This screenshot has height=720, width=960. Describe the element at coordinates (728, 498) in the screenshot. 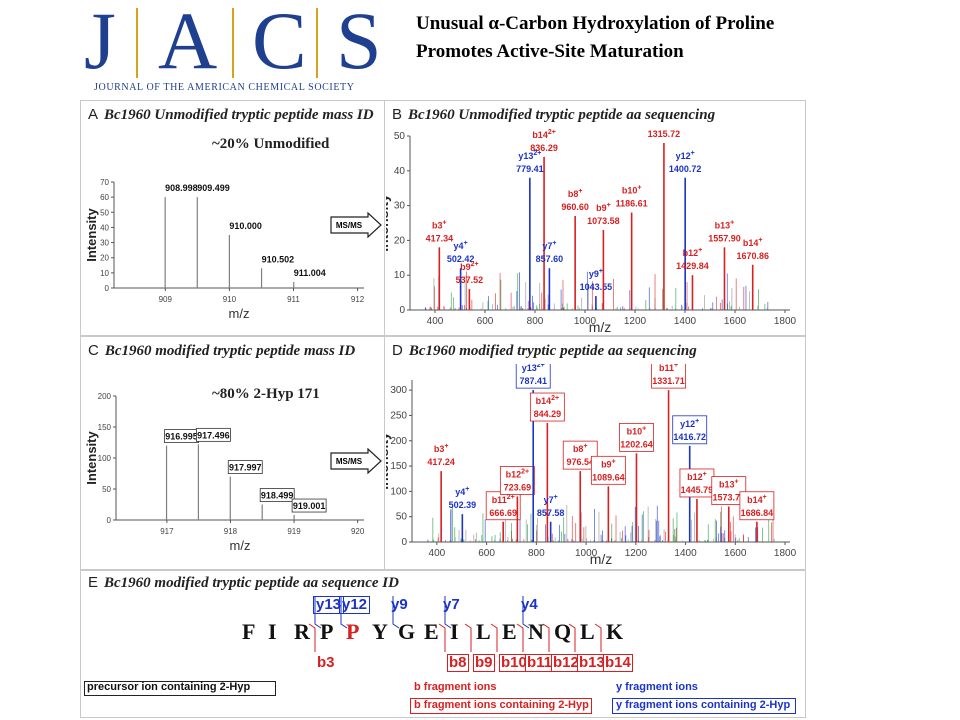

I see `peak-mass-label: 1573.79` at that location.